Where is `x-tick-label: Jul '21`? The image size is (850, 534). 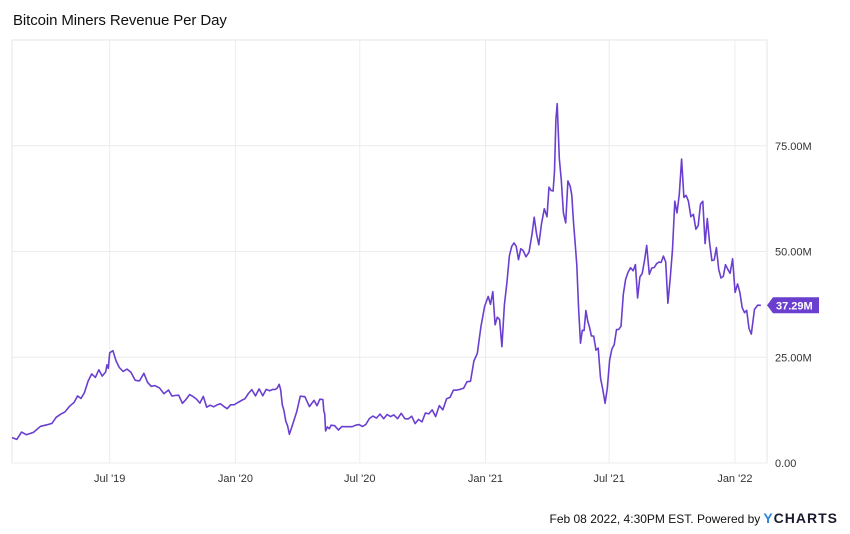 x-tick-label: Jul '21 is located at coordinates (608, 479).